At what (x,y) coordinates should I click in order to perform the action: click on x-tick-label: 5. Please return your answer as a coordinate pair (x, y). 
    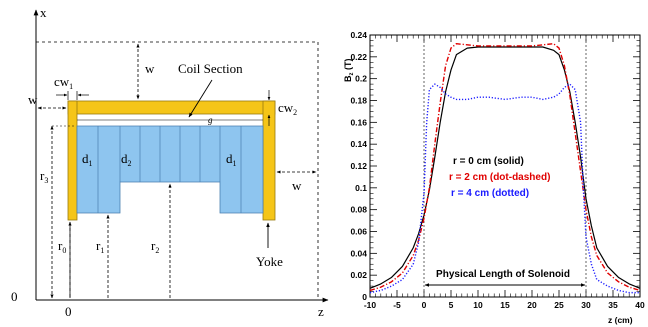
    Looking at the image, I should click on (451, 305).